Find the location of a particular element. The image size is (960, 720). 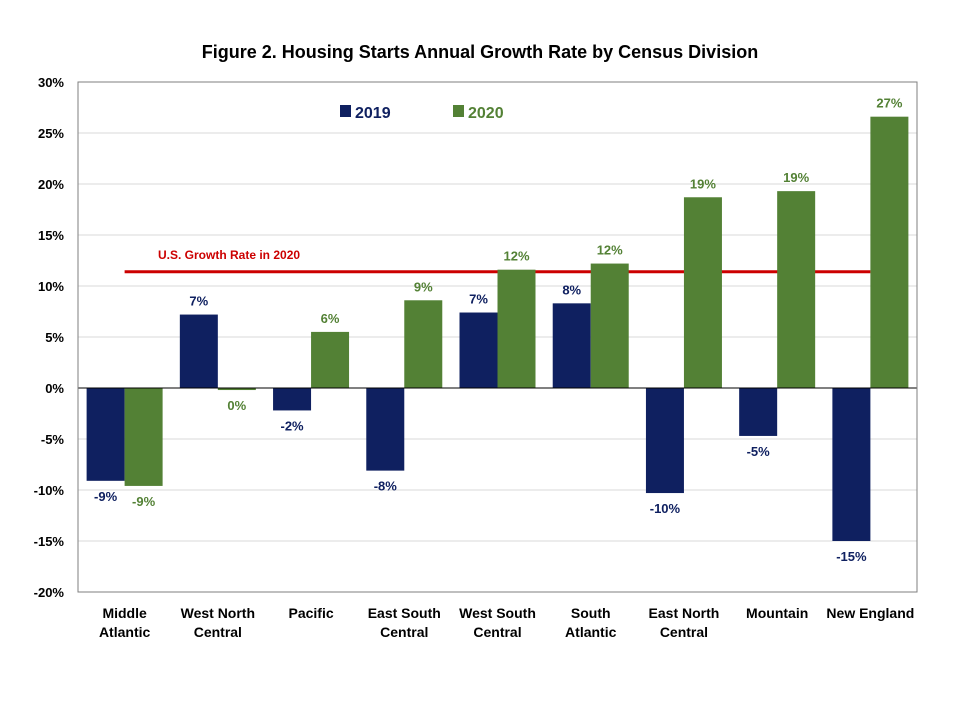

data-label-2019: -9% is located at coordinates (106, 496).